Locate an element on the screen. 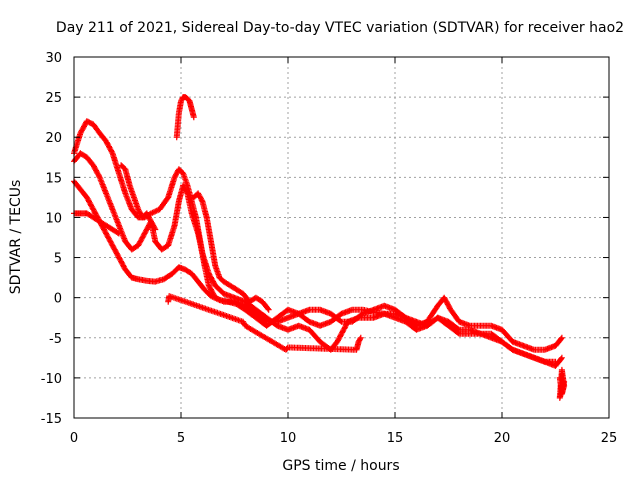 The height and width of the screenshot is (480, 640). x-tick-label: 20 is located at coordinates (502, 438).